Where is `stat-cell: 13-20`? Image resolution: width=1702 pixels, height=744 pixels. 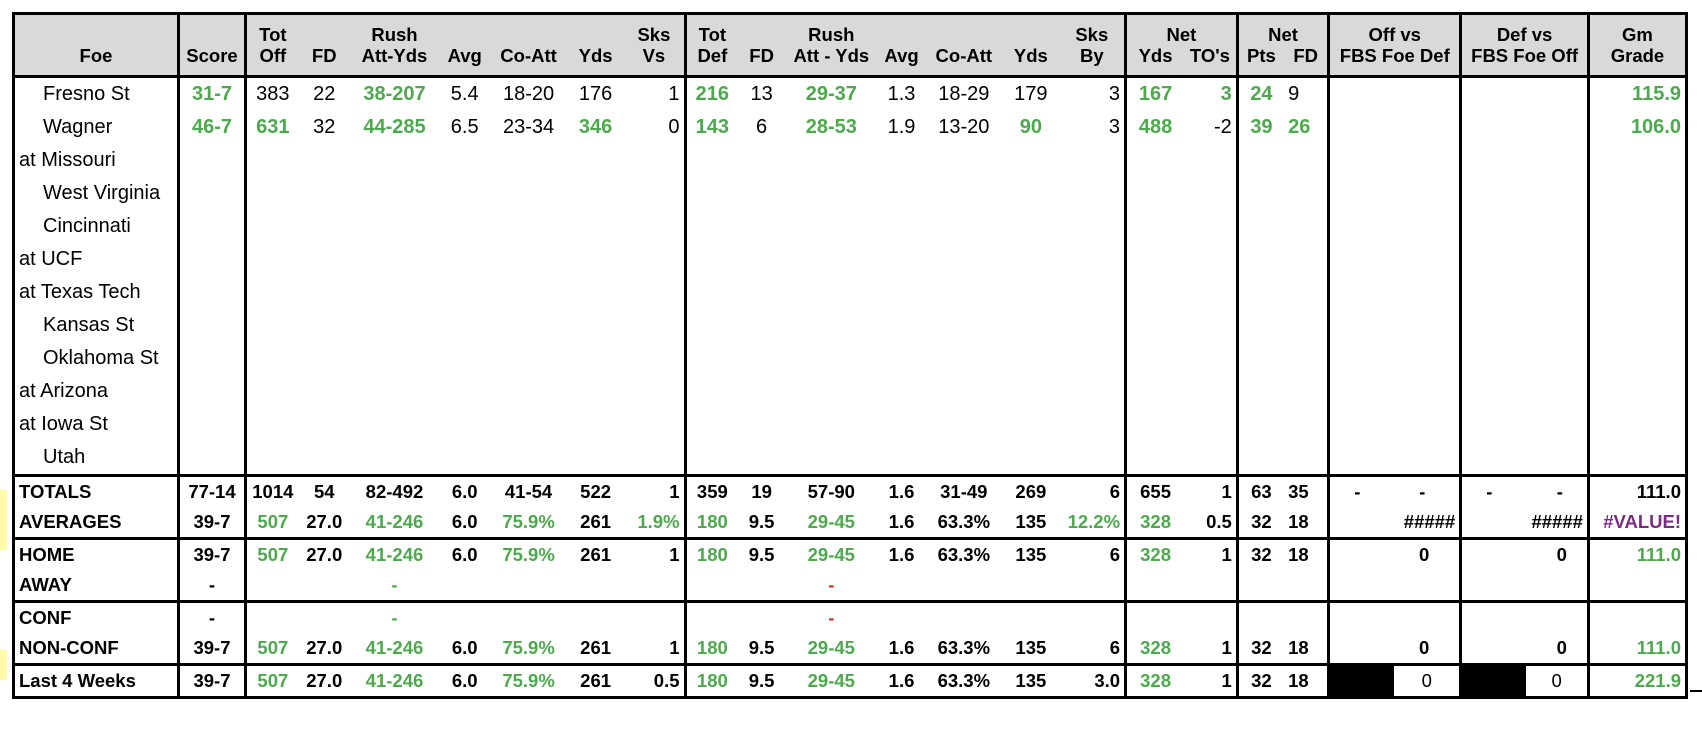
stat-cell: 13-20 is located at coordinates (964, 127).